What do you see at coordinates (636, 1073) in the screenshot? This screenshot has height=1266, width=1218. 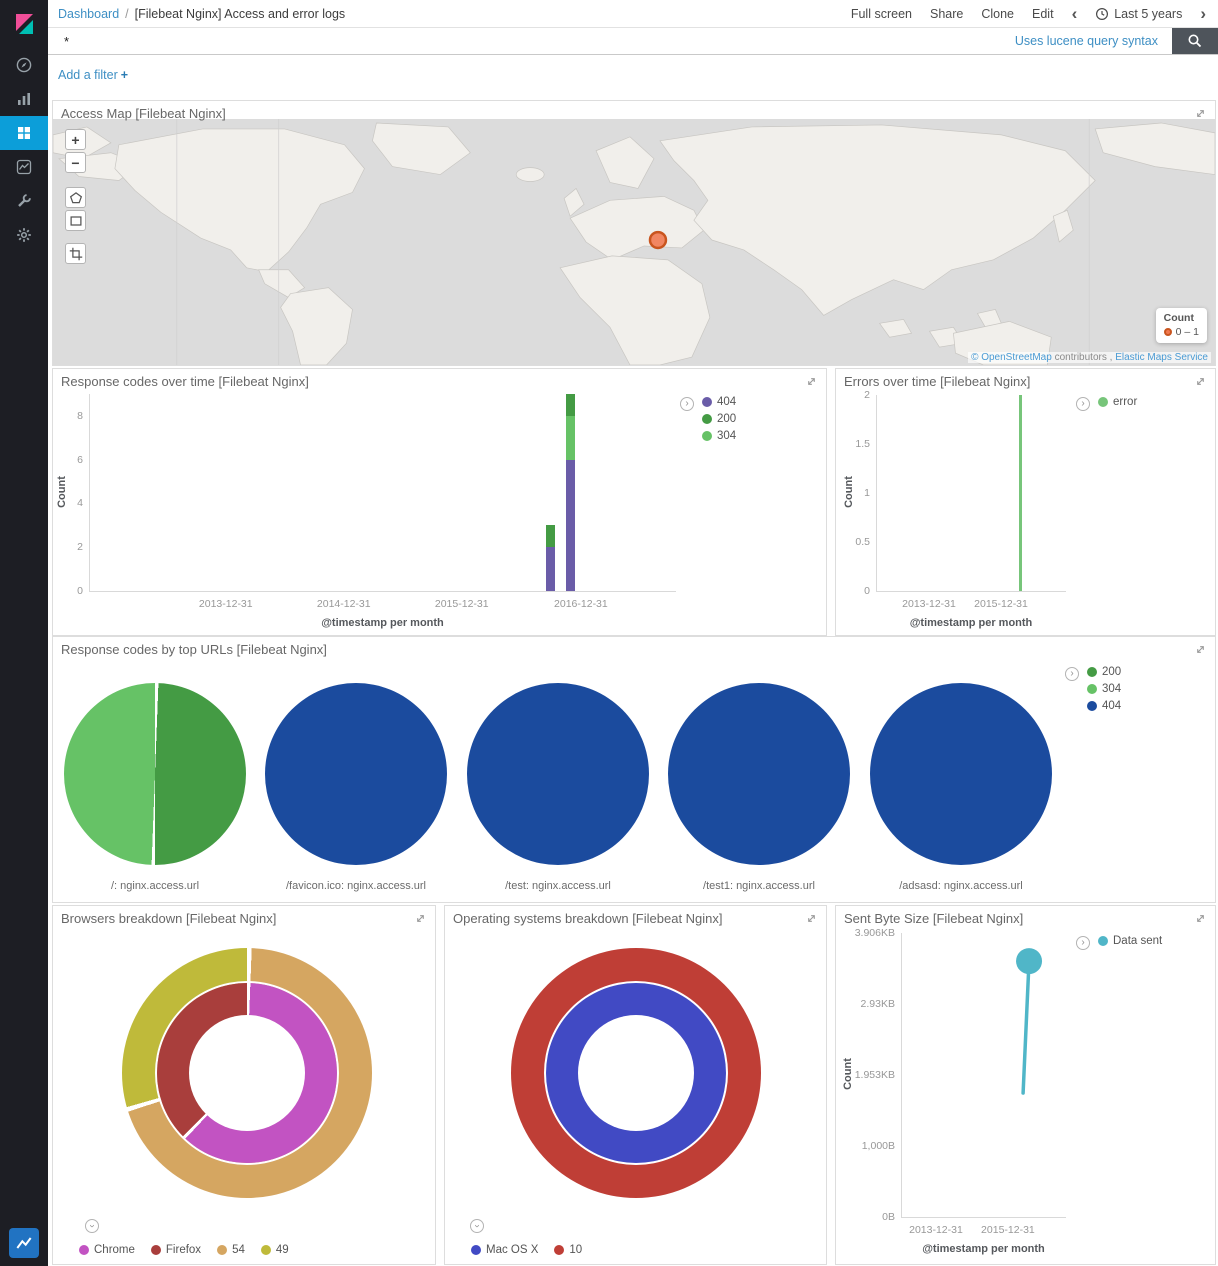 I see `os-donut-chart` at bounding box center [636, 1073].